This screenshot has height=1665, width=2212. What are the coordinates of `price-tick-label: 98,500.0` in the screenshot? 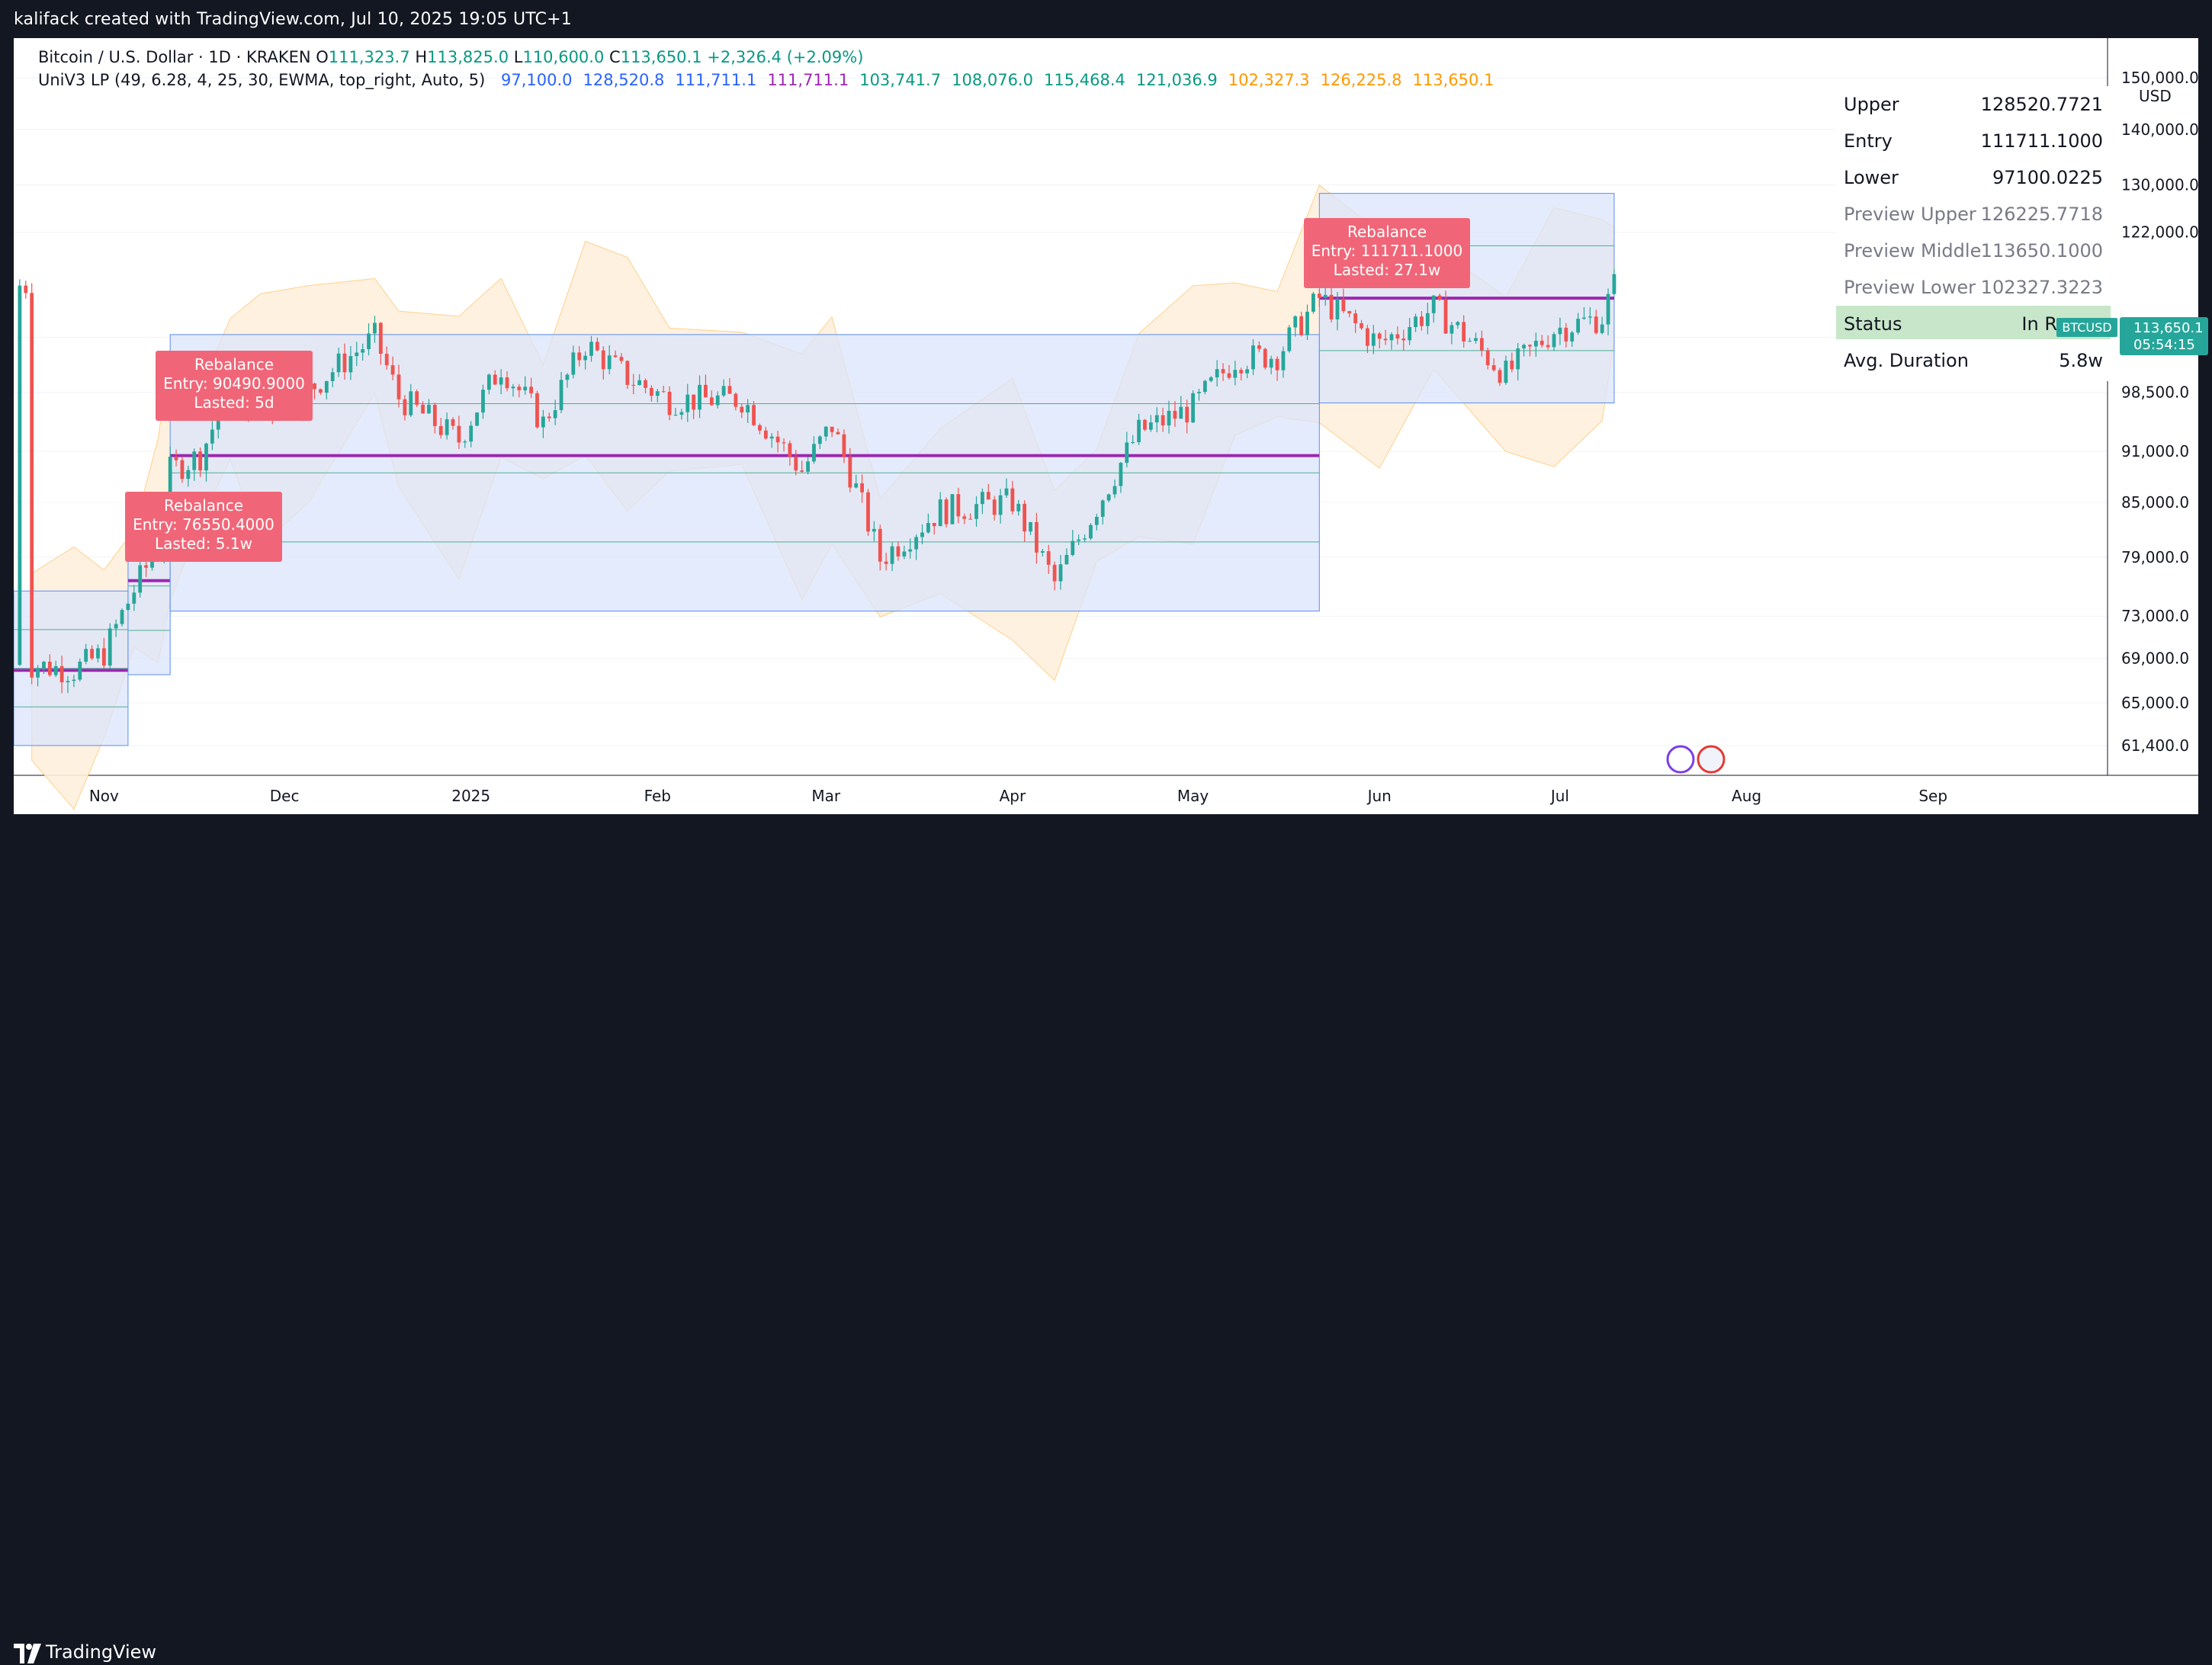 It's located at (2155, 392).